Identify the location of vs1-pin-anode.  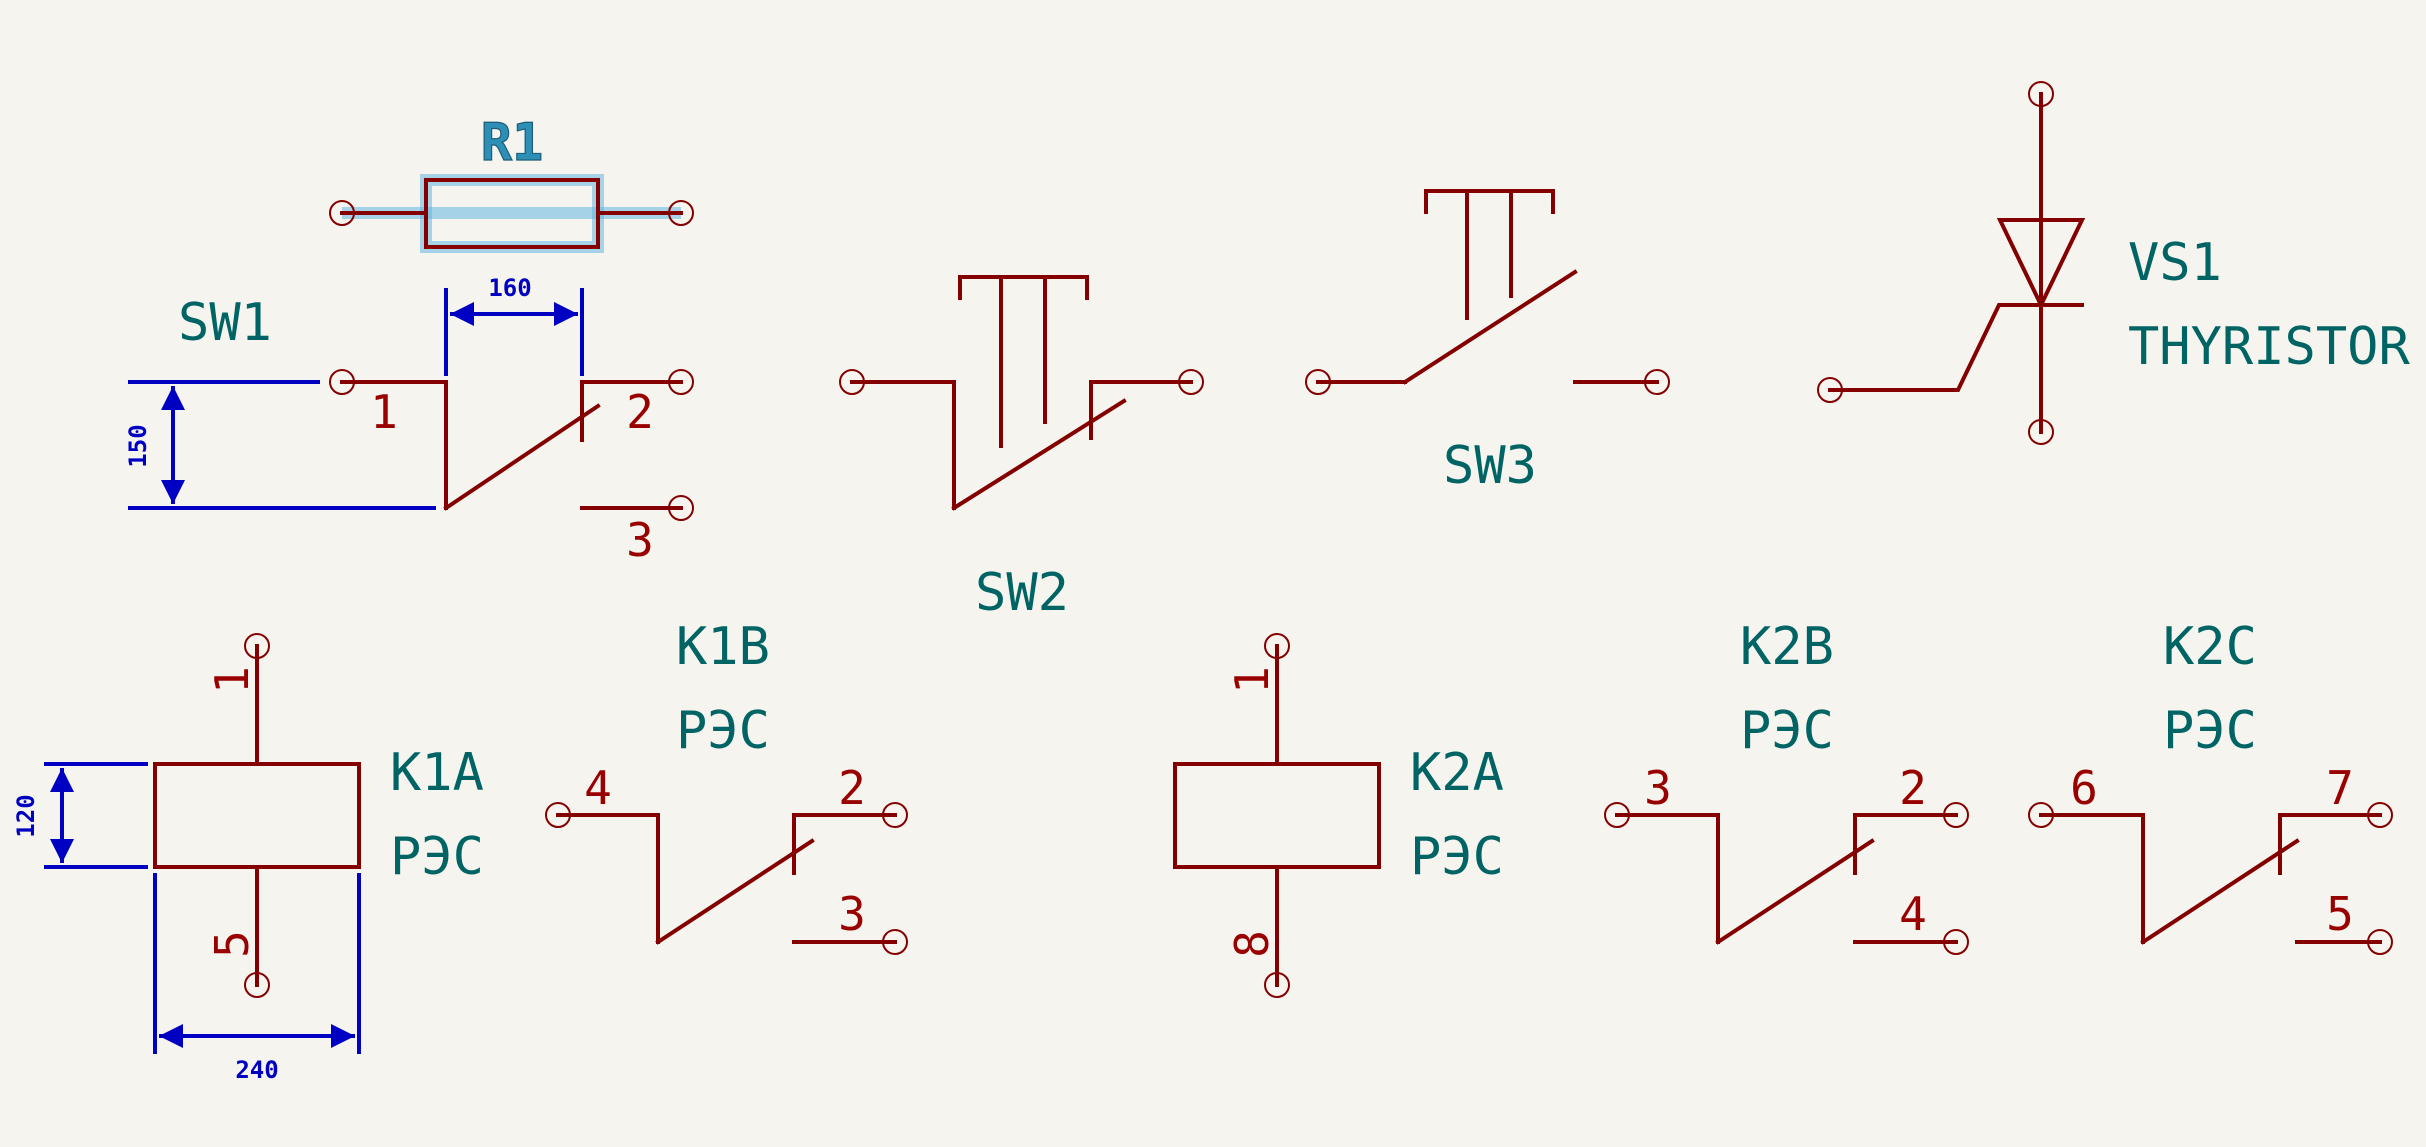
(2041, 94).